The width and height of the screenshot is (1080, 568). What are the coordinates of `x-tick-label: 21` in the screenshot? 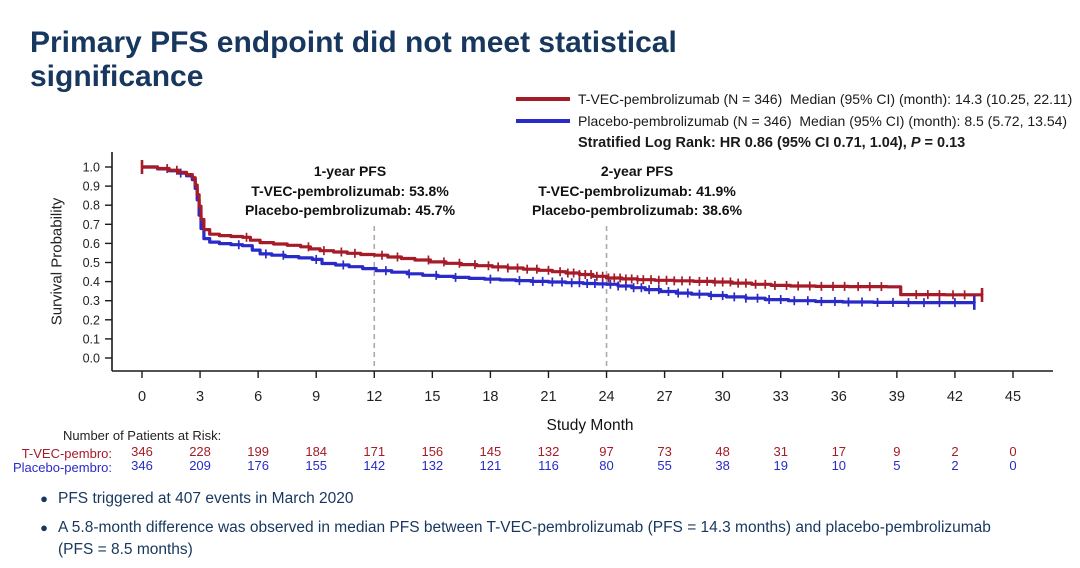 It's located at (548, 397).